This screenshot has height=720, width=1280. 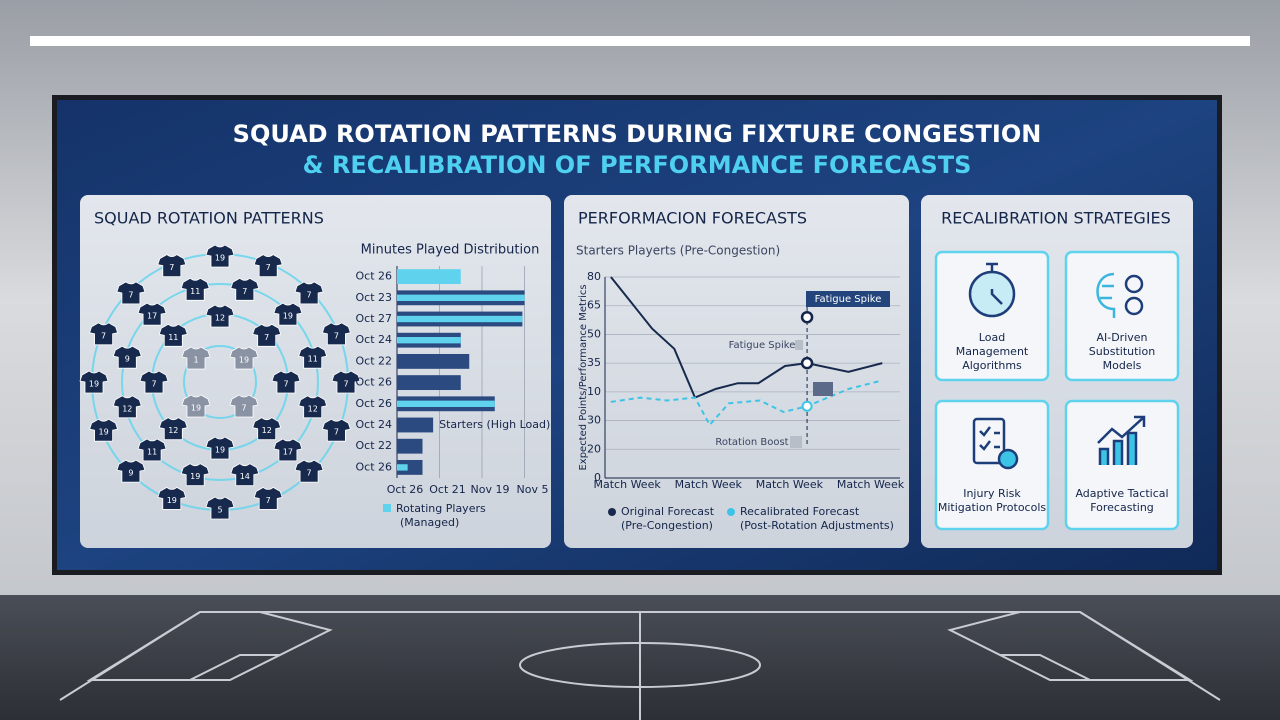 I want to click on chart-subtitle: Starters Playerts (Pre-Congestion), so click(x=678, y=251).